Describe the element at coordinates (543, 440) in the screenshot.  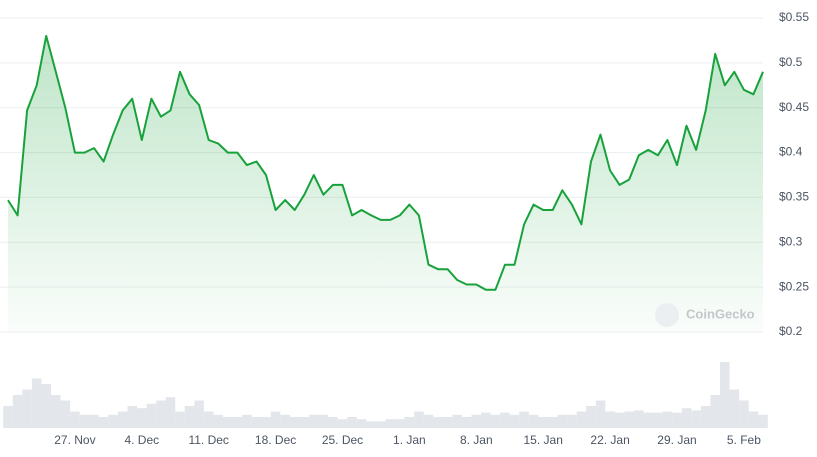
I see `x-tick-label: 15. Jan` at that location.